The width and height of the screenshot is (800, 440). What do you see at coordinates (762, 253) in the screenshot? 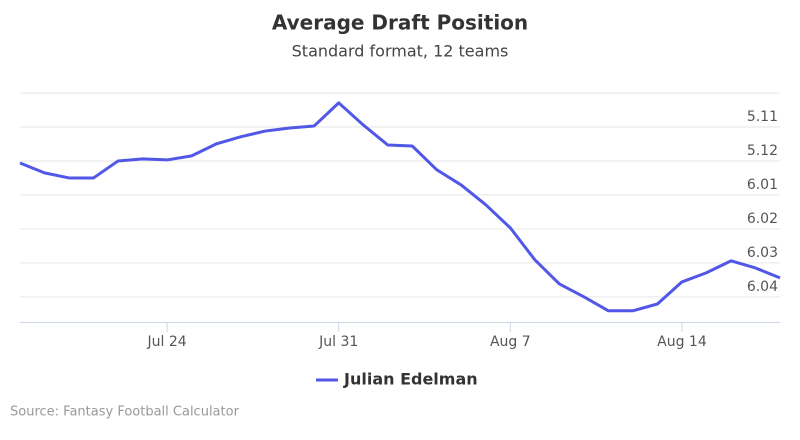
I see `y-tick-label: 6.03` at bounding box center [762, 253].